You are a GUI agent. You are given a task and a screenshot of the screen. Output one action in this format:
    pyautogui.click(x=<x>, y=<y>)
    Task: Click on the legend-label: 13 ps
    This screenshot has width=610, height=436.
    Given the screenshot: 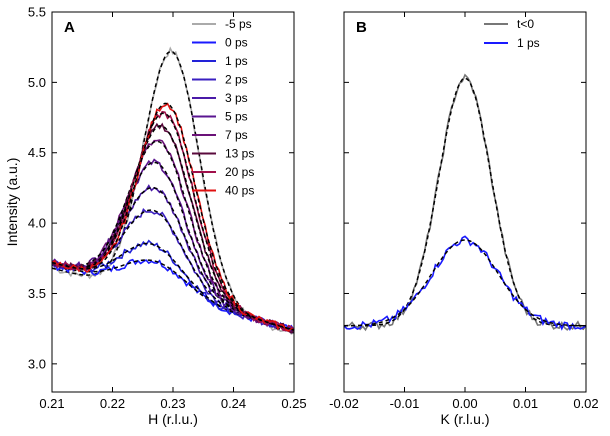 What is the action you would take?
    pyautogui.click(x=239, y=154)
    